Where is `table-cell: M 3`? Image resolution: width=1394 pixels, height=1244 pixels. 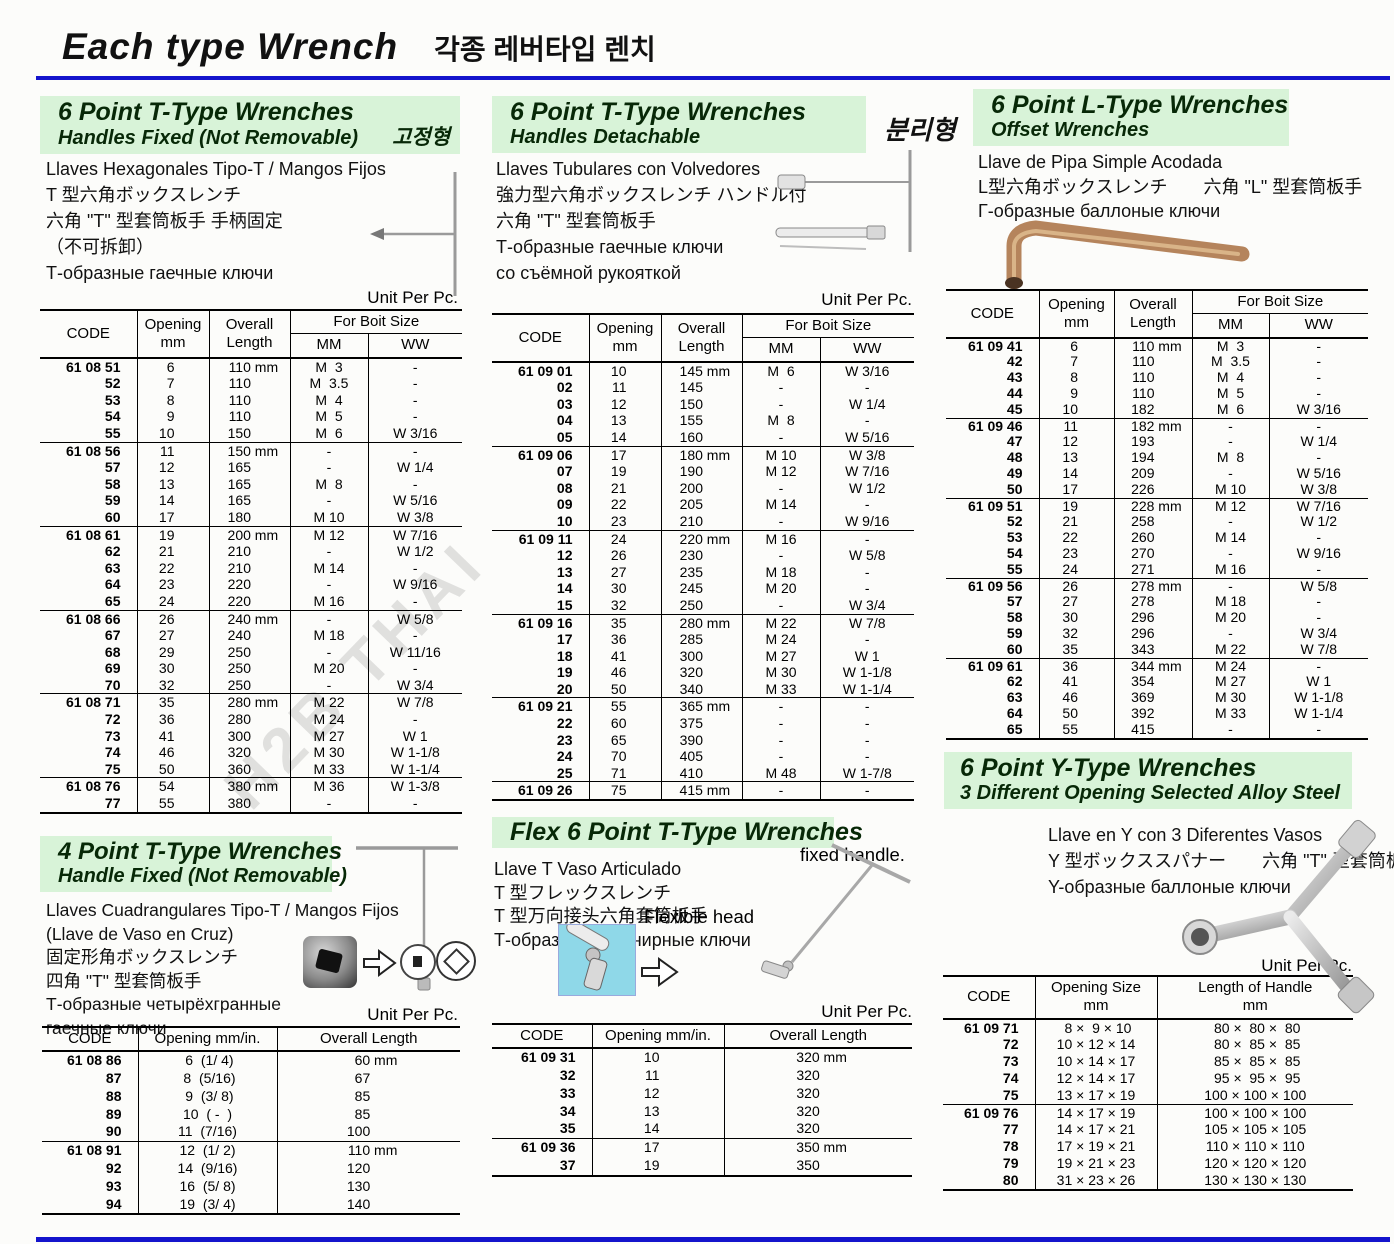
table-cell: M 3 is located at coordinates (1230, 346).